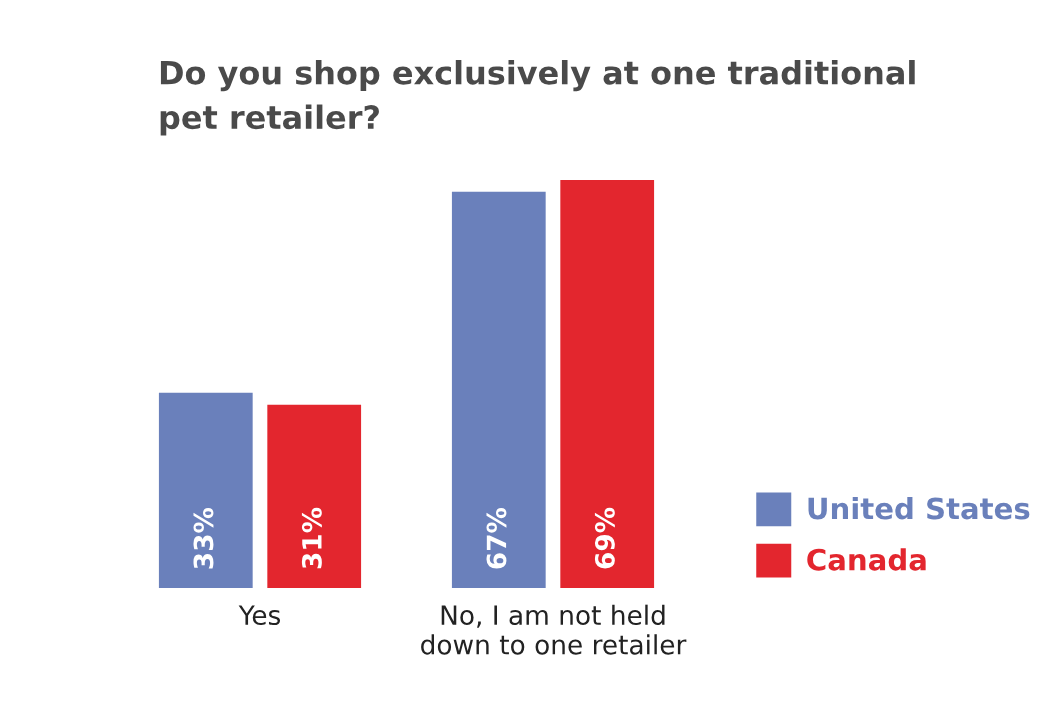  Describe the element at coordinates (259, 615) in the screenshot. I see `x-tick-label: Yes` at that location.